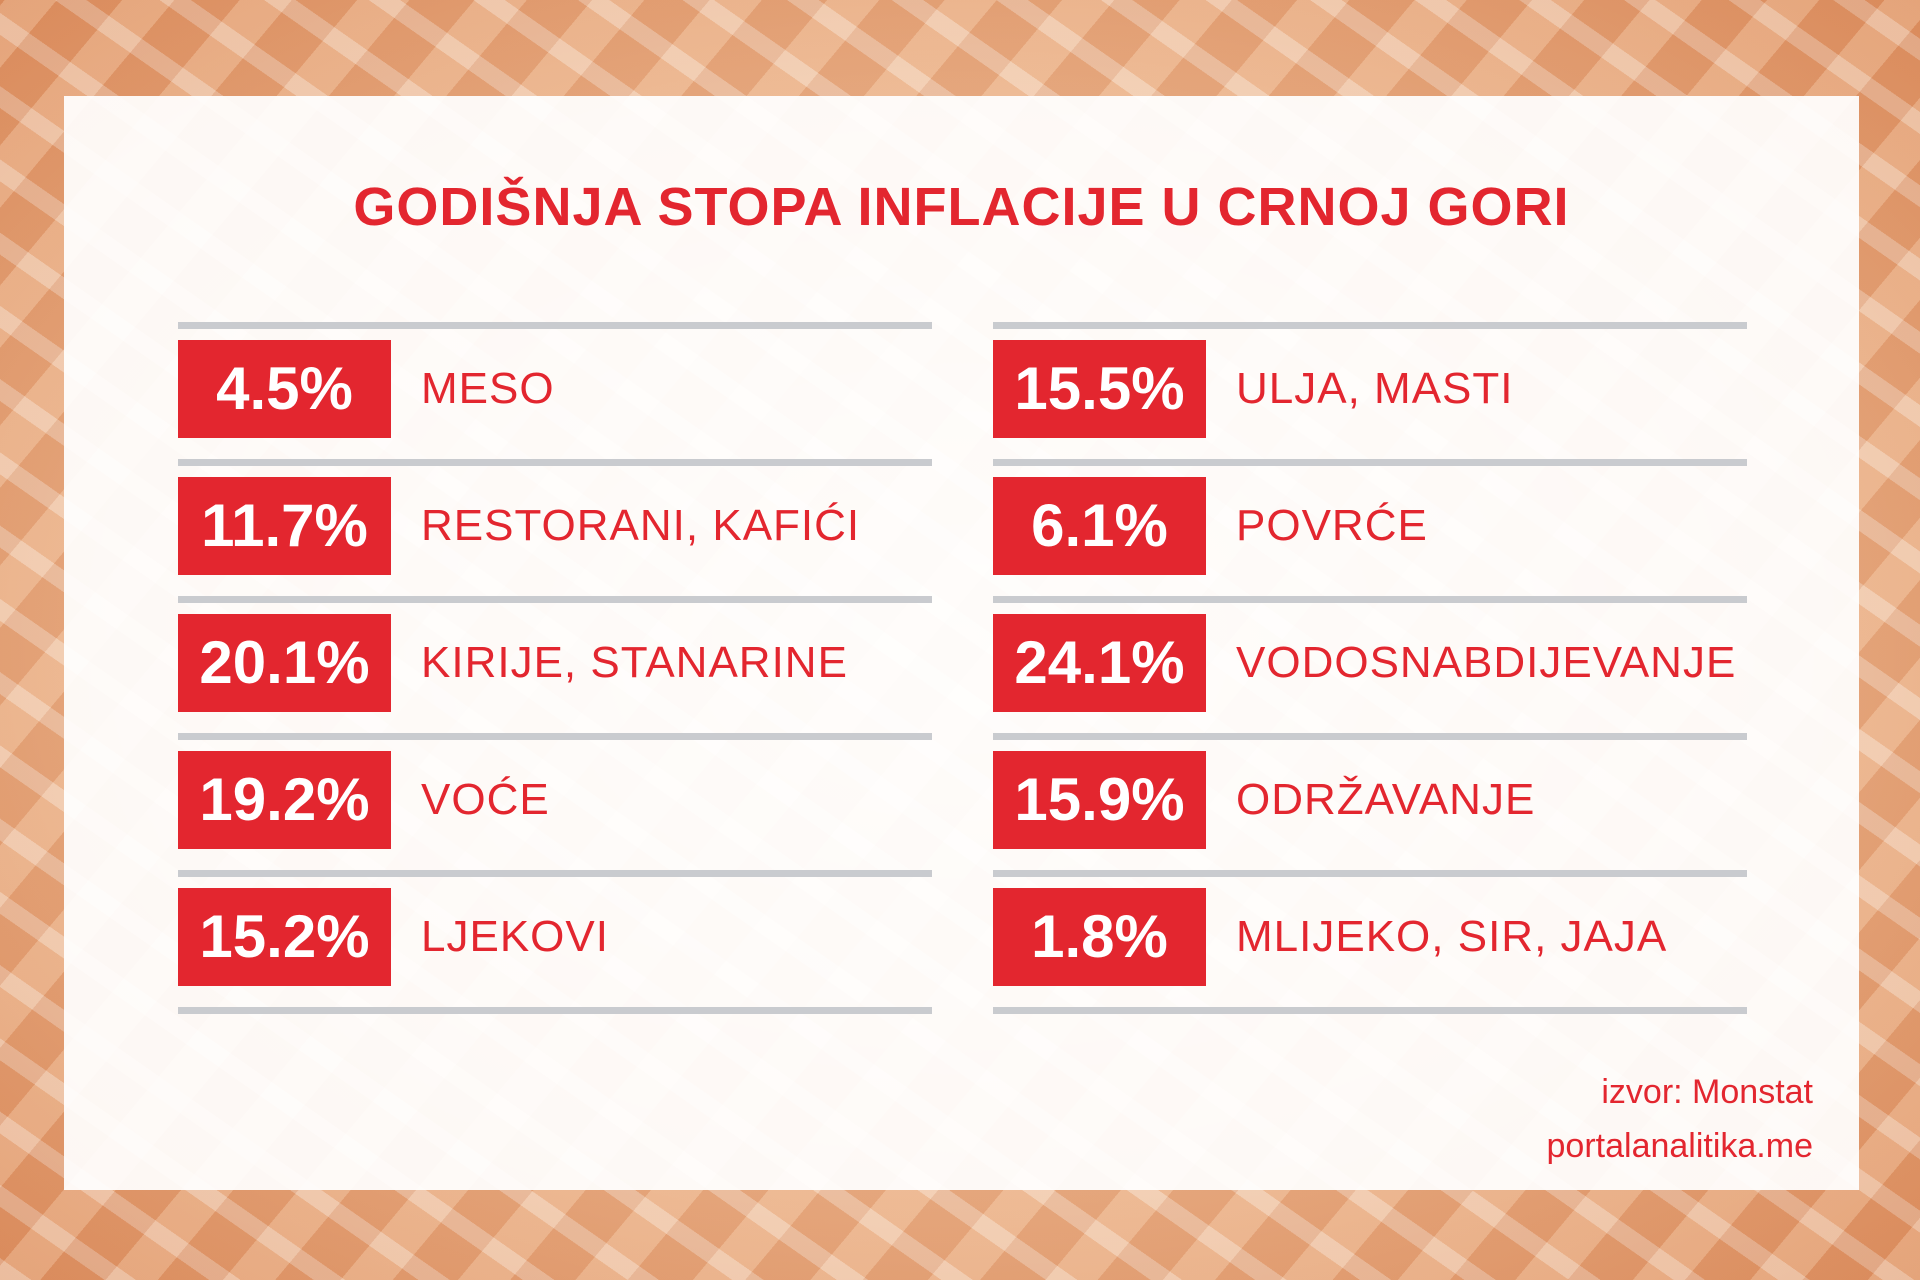 The width and height of the screenshot is (1920, 1280). I want to click on source: izvor: Monstat, so click(1707, 1092).